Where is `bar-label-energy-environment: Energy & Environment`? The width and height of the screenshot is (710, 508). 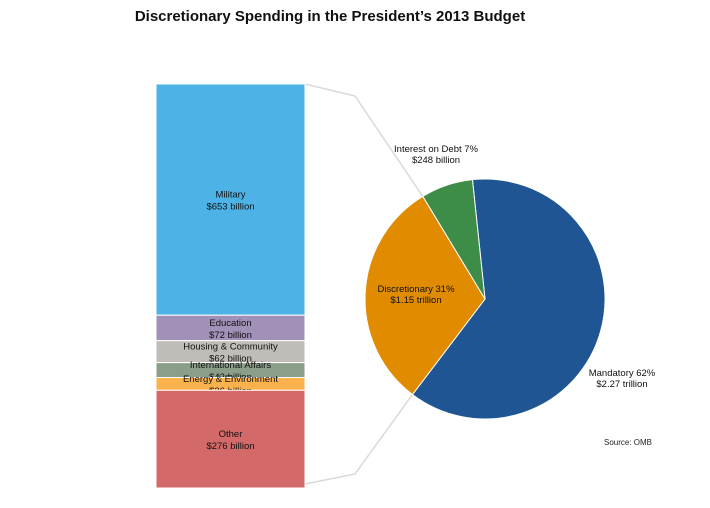 bar-label-energy-environment: Energy & Environment is located at coordinates (230, 379).